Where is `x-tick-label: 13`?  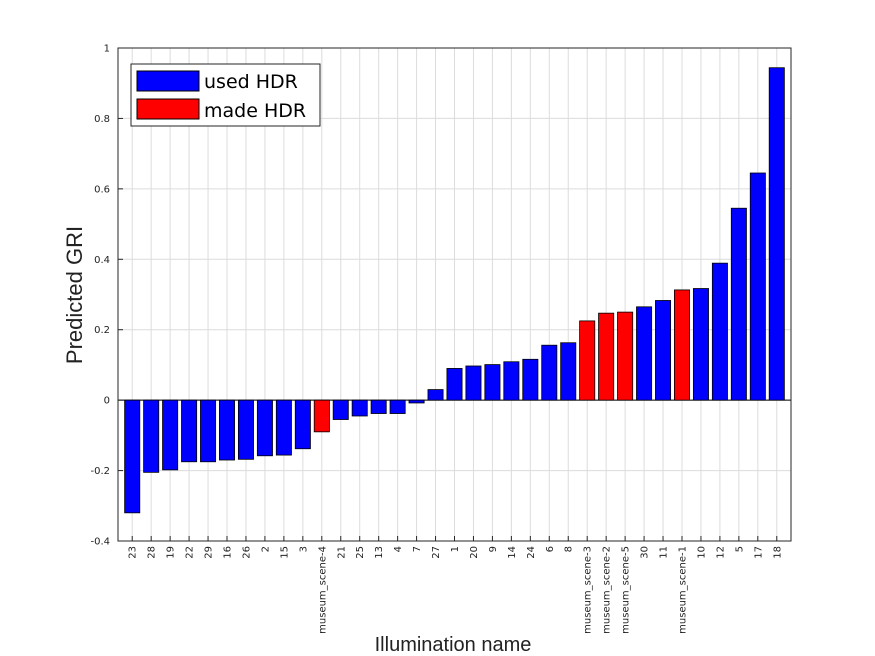 x-tick-label: 13 is located at coordinates (379, 552).